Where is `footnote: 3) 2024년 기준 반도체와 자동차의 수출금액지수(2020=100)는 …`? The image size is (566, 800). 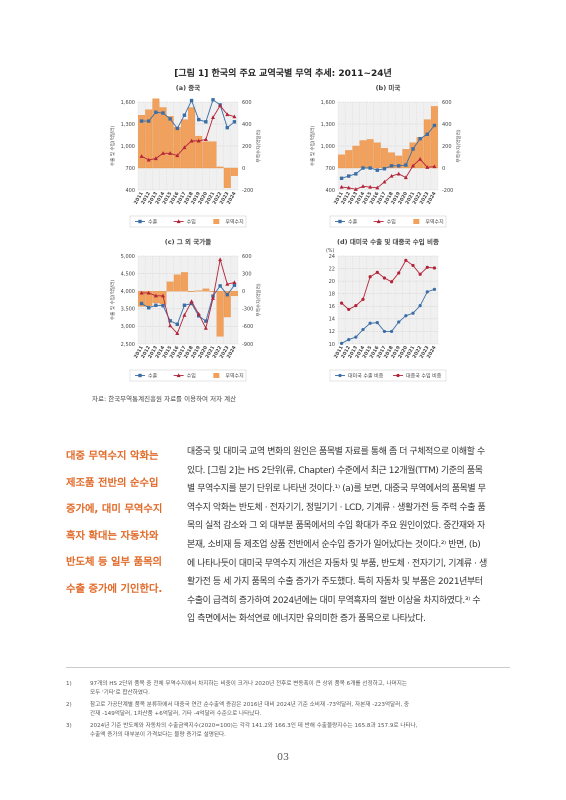
footnote: 3) 2024년 기준 반도체와 자동차의 수출금액지수(2020=100)는 … is located at coordinates (288, 731).